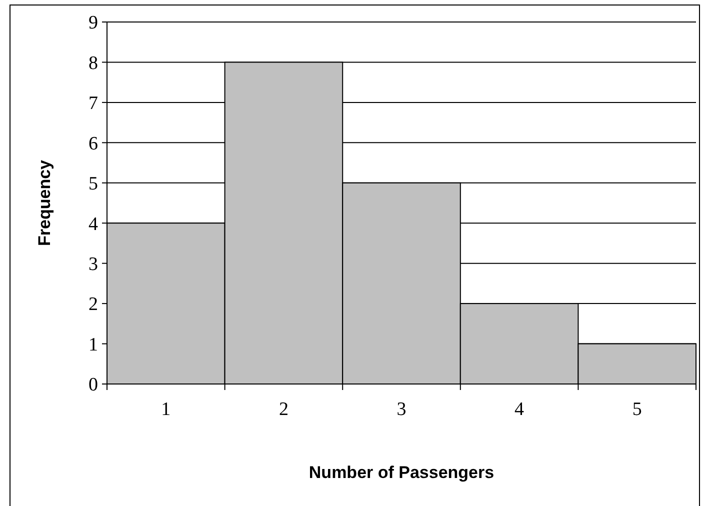 The height and width of the screenshot is (506, 701). What do you see at coordinates (93, 264) in the screenshot?
I see `y-tick-label: 3` at bounding box center [93, 264].